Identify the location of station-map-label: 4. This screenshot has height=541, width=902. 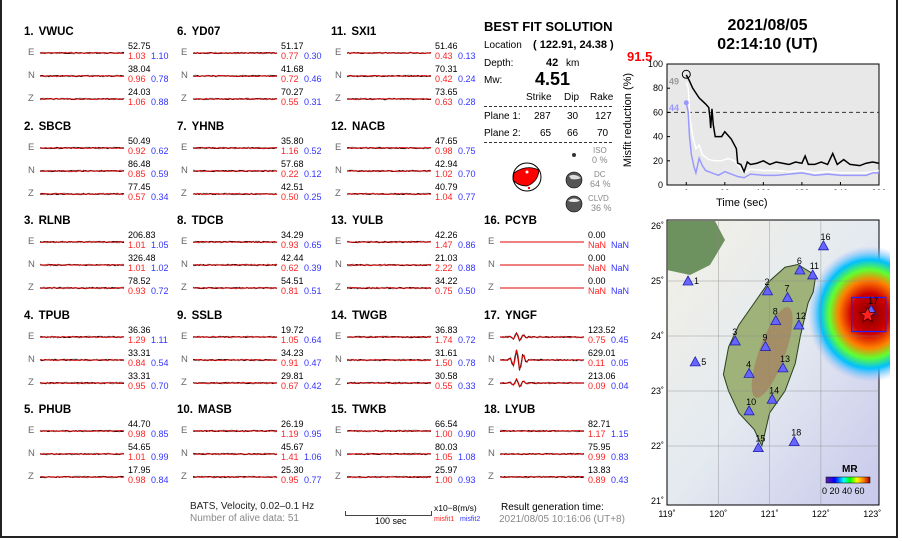
(748, 364).